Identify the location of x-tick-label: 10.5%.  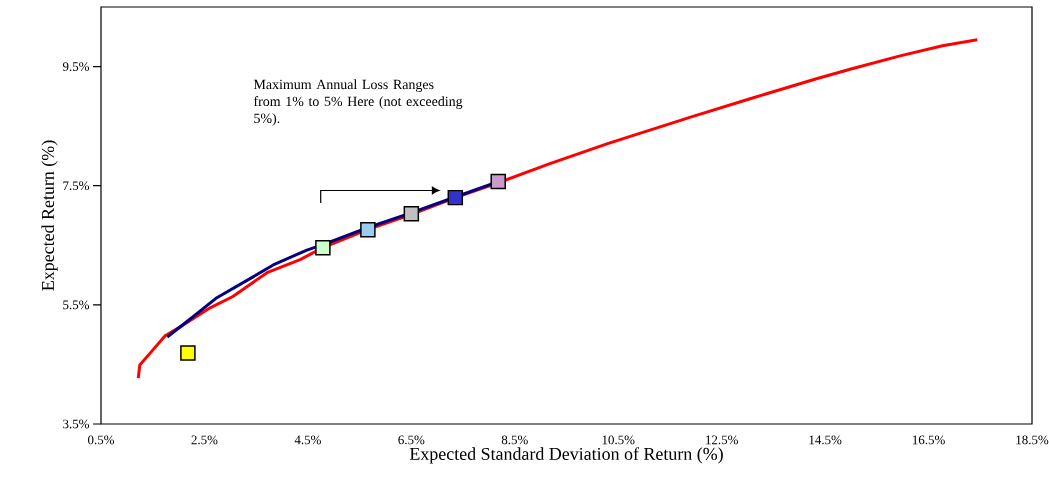
(618, 440).